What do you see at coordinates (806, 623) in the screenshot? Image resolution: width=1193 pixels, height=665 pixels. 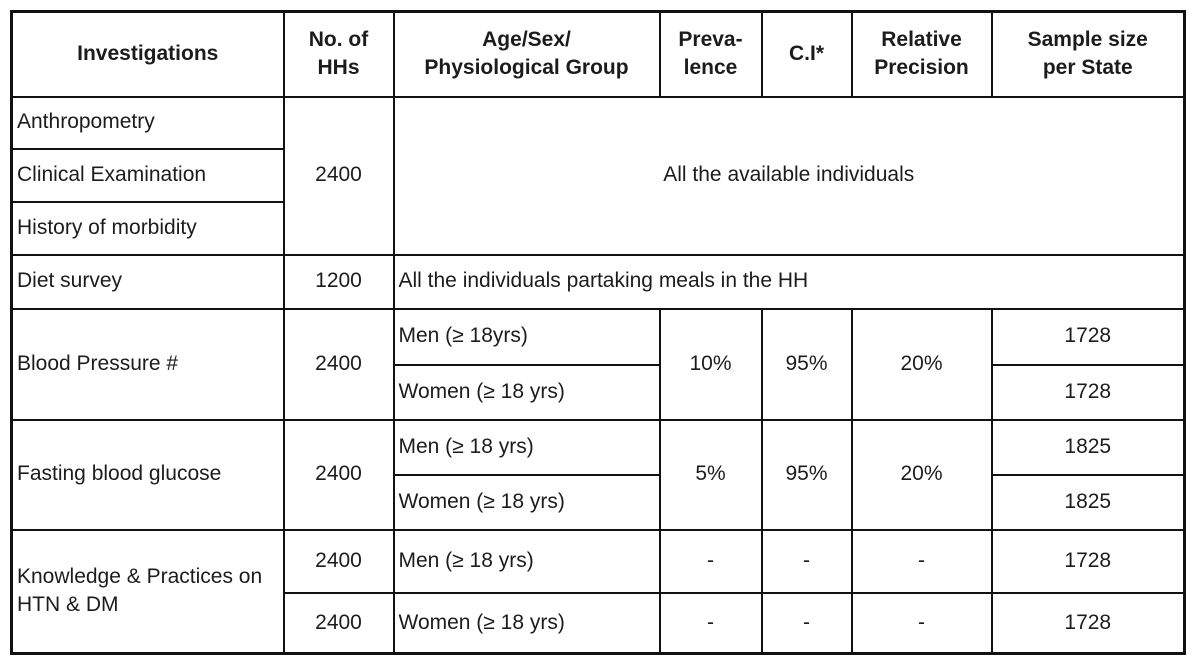 I see `cell-kp-ci-women: -` at bounding box center [806, 623].